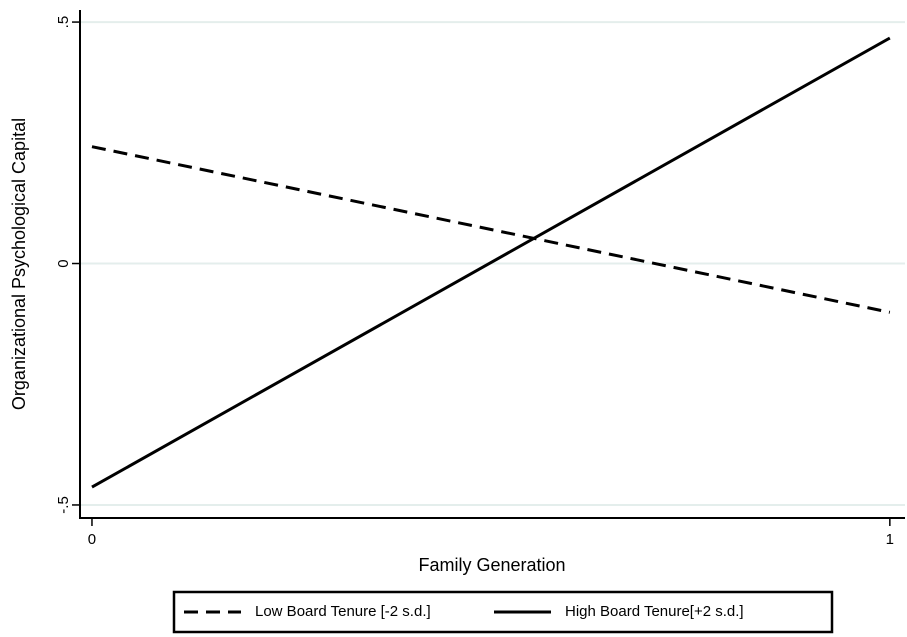  Describe the element at coordinates (63, 22) in the screenshot. I see `y-tick-label: .5` at that location.